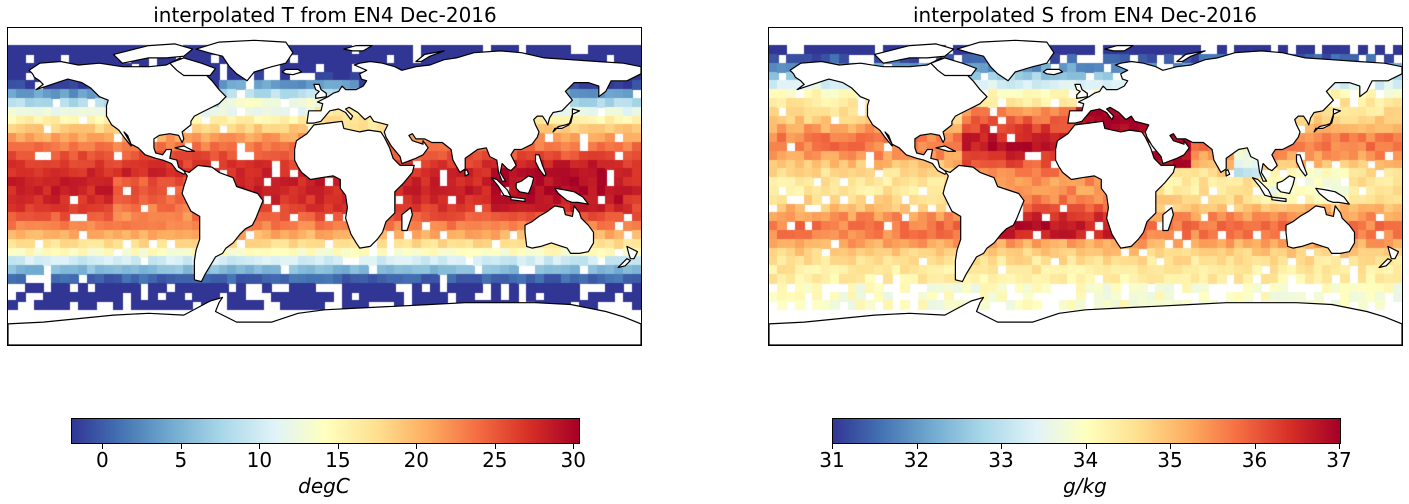 This screenshot has width=1409, height=504. I want to click on colorbar-temperature, so click(325, 431).